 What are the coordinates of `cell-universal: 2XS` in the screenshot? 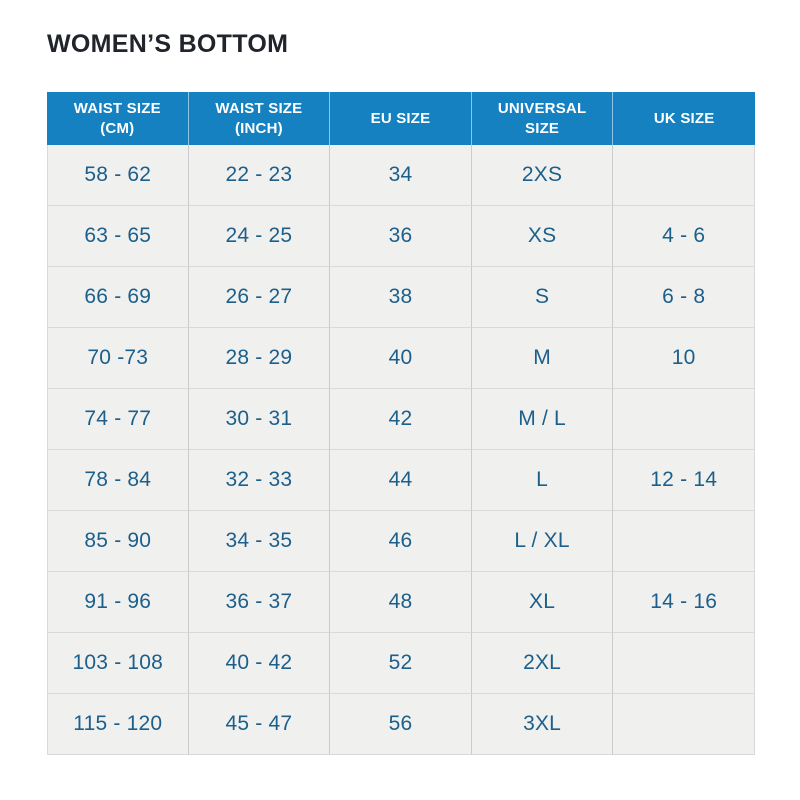 It's located at (542, 175).